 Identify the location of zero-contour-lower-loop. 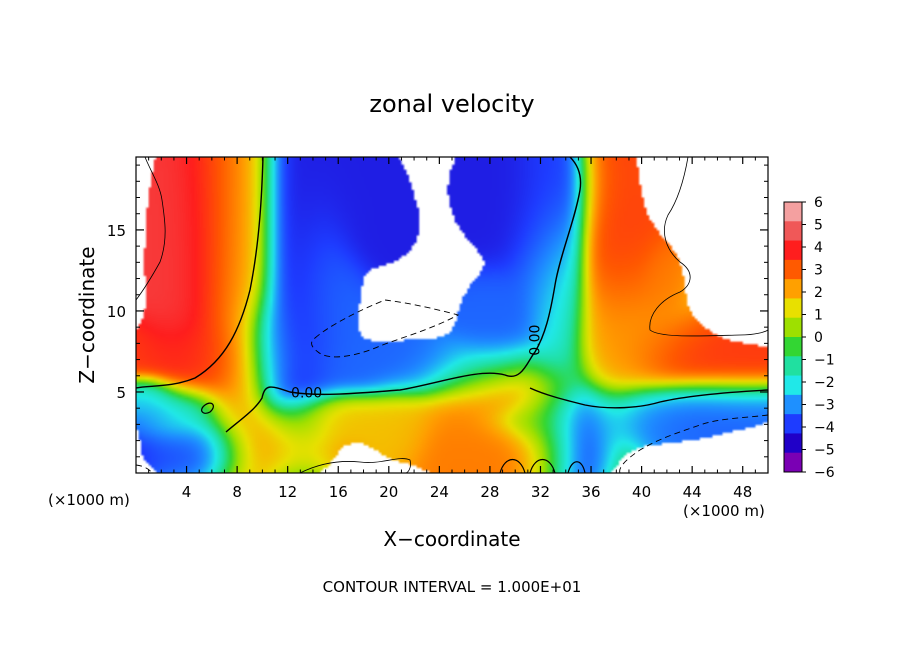
(207, 408).